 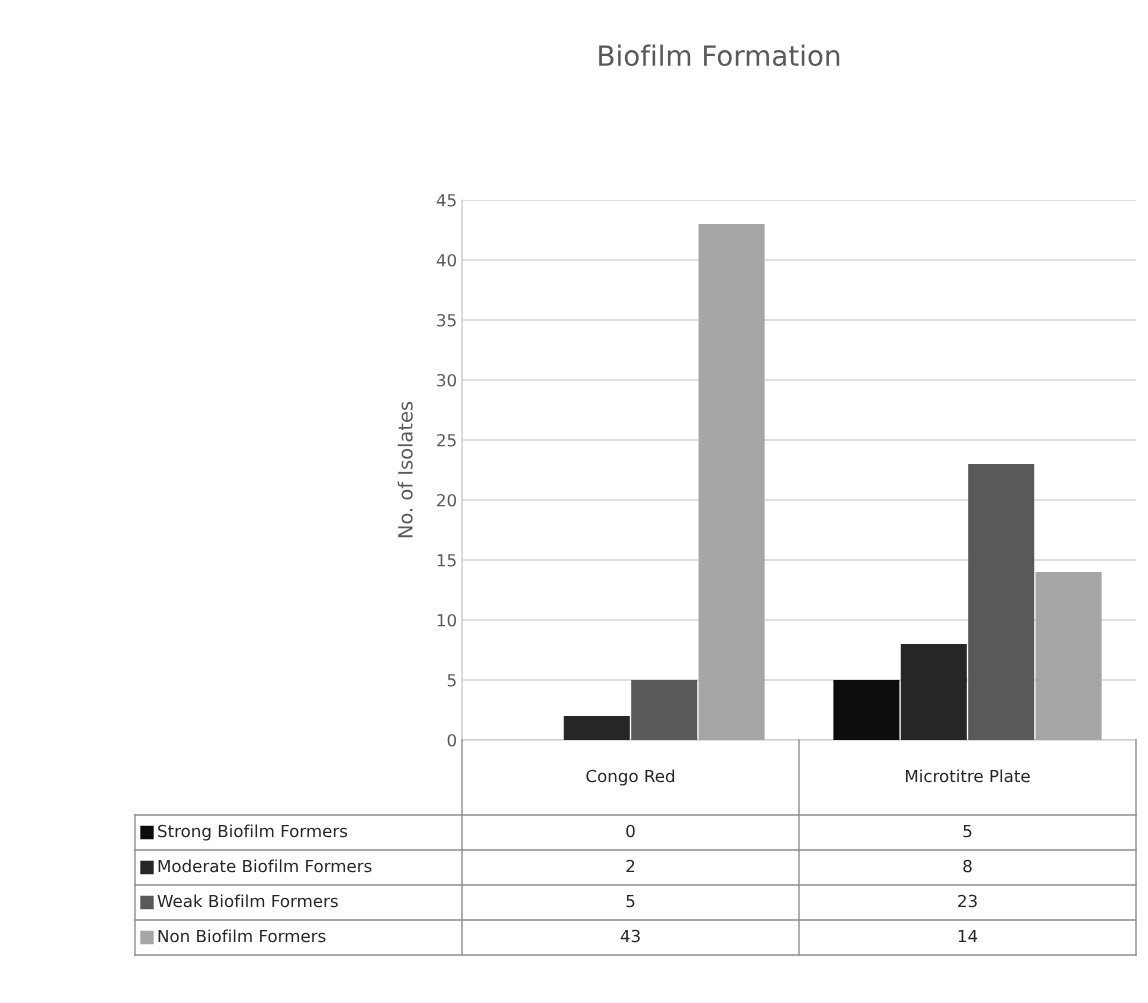 What do you see at coordinates (446, 200) in the screenshot?
I see `y-tick-label: 45` at bounding box center [446, 200].